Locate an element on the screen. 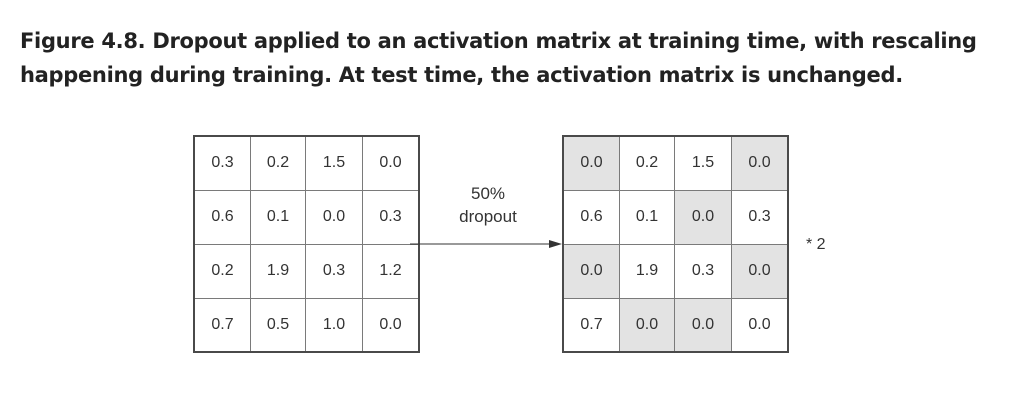  output-matrix-row: 0.0 0.2 1.5 0.0 is located at coordinates (675, 163).